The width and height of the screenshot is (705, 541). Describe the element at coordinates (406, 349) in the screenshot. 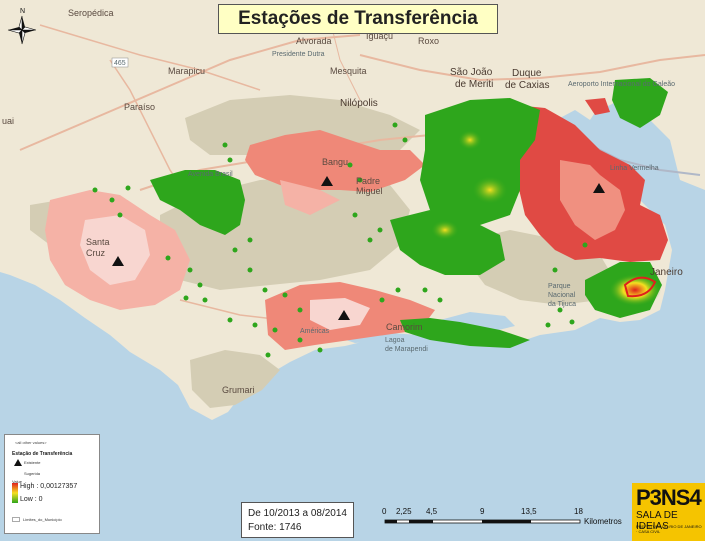

I see `label-de-marapendi: de Marapendi` at that location.